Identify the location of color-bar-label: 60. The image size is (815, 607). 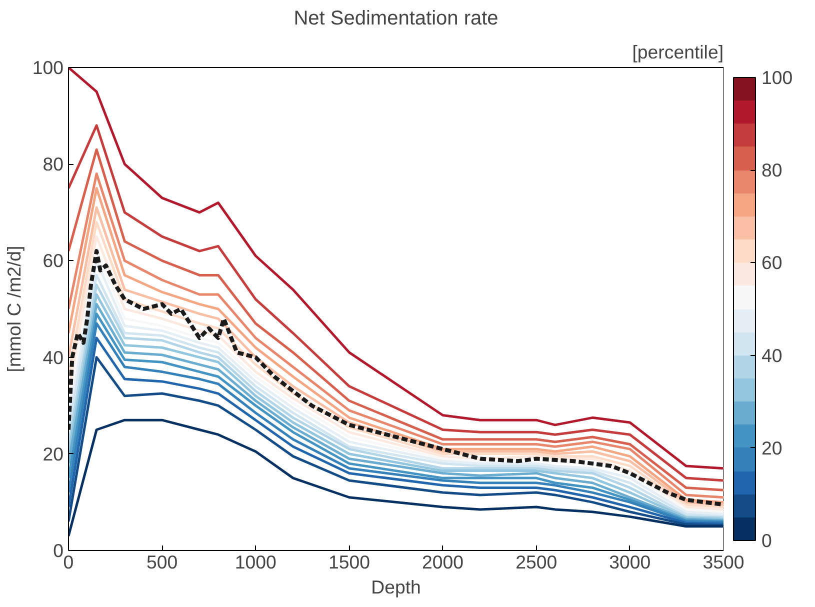
(772, 263).